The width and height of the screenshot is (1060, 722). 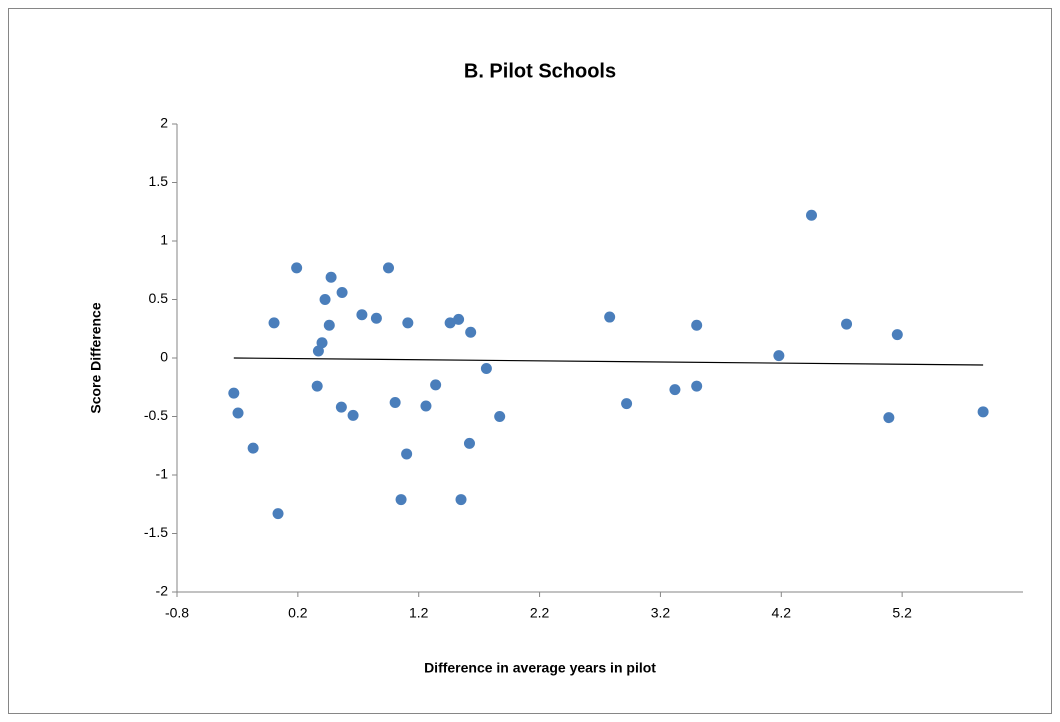 What do you see at coordinates (162, 591) in the screenshot?
I see `y-tick-label: -2` at bounding box center [162, 591].